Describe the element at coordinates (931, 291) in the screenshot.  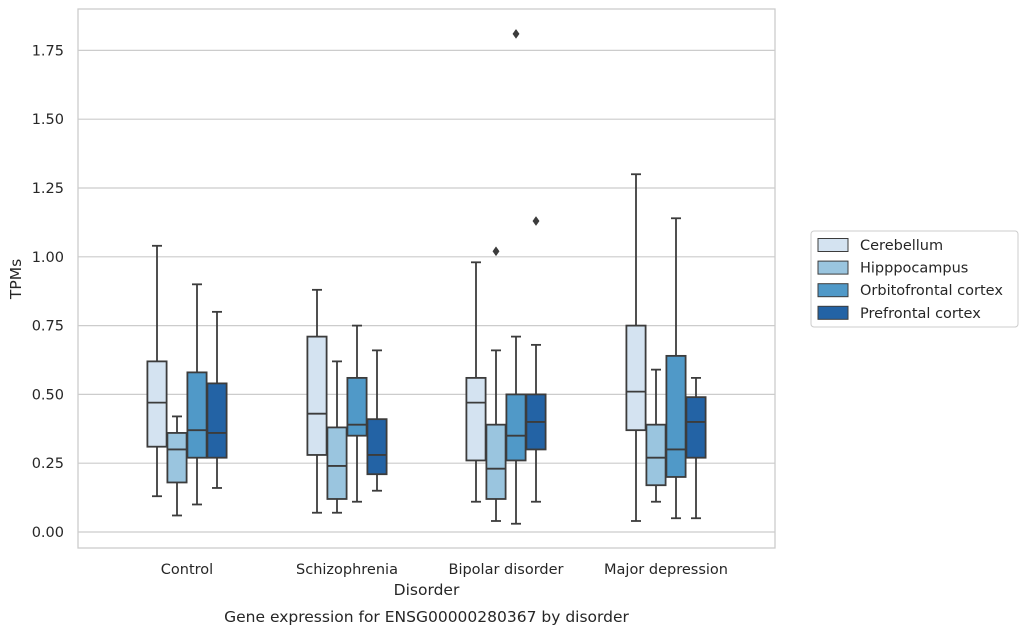
I see `legend-label: Orbitofrontal cortex` at that location.